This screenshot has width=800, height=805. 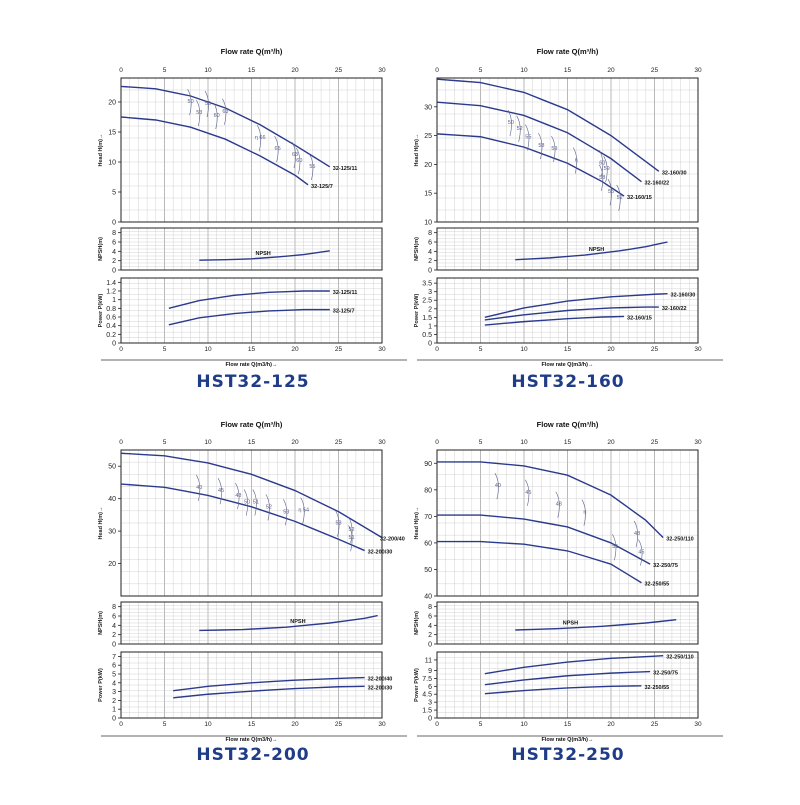 I want to click on efficiency-label: η 66, so click(x=260, y=138).